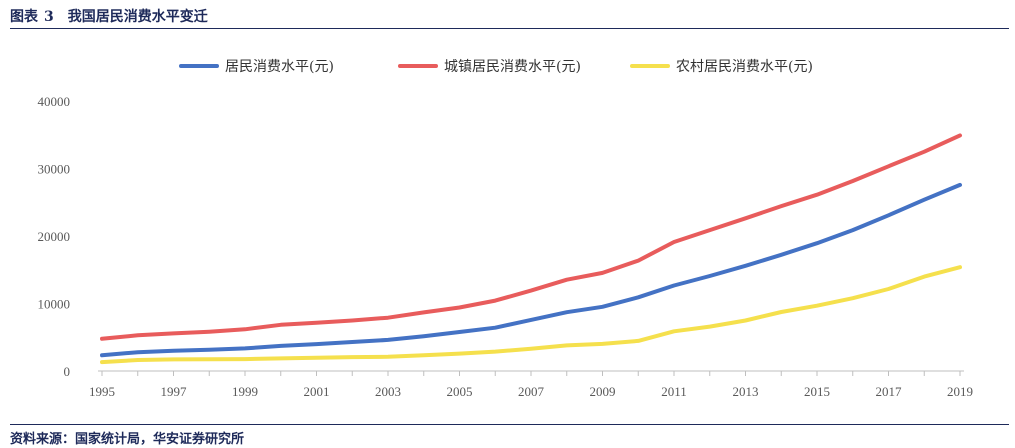 The width and height of the screenshot is (1015, 448). Describe the element at coordinates (279, 67) in the screenshot. I see `legend-label: 居民消费水平(元)` at that location.